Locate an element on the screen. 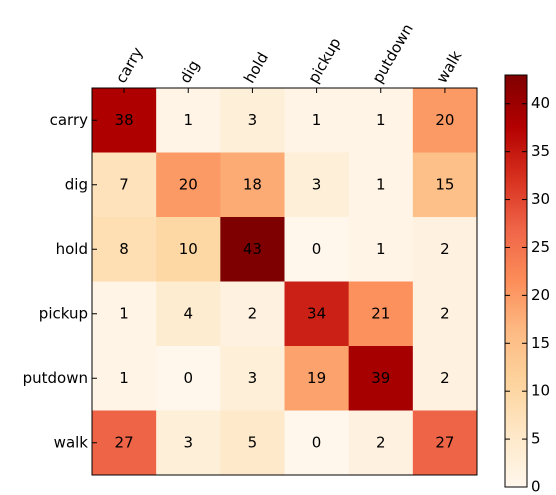  x-tick-label: walk is located at coordinates (449, 66).